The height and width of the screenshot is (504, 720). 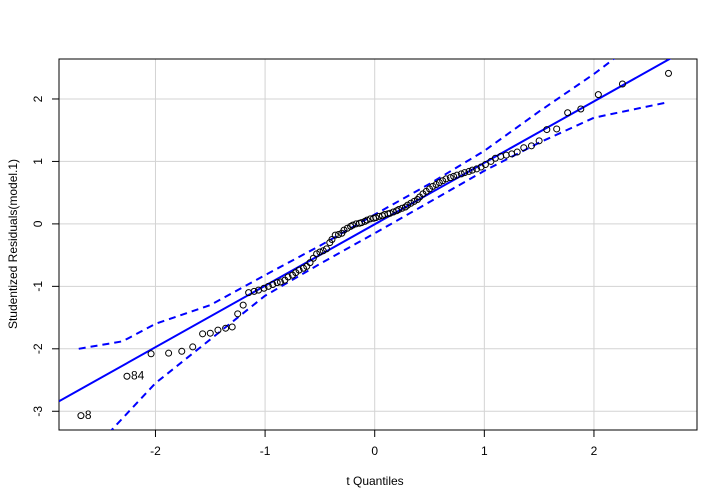 I want to click on y-tick-label: -2, so click(x=38, y=348).